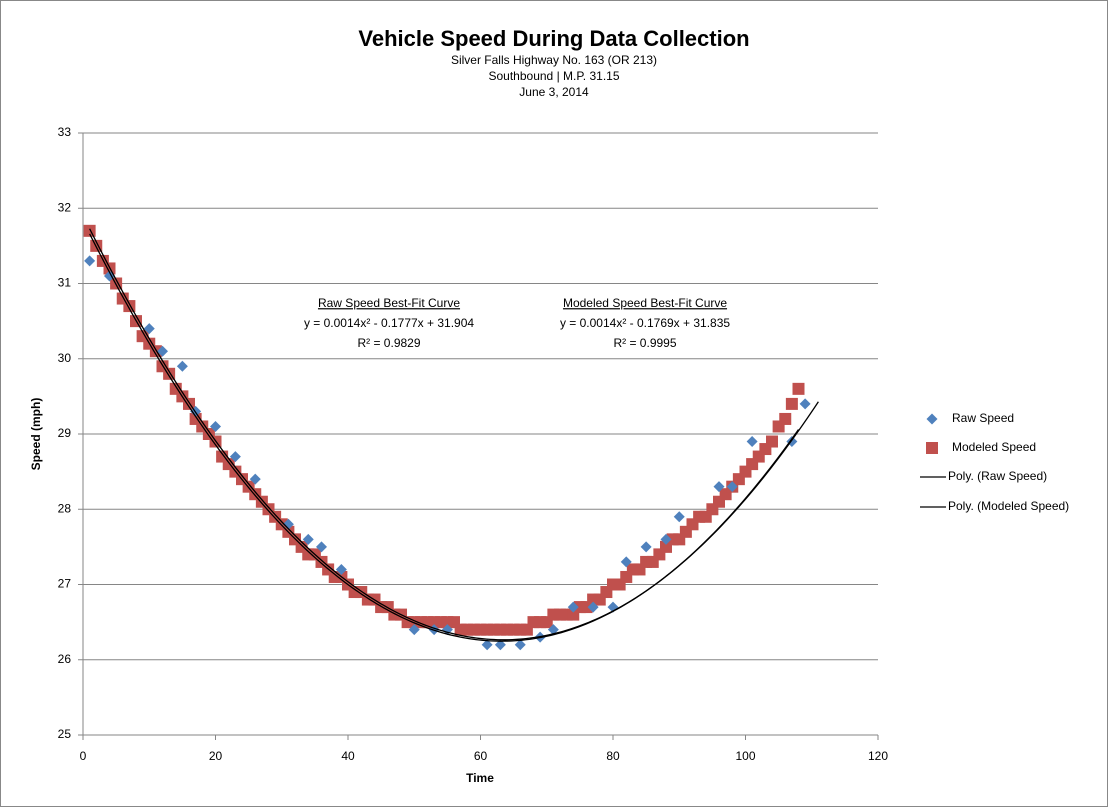 The height and width of the screenshot is (808, 1109). Describe the element at coordinates (65, 659) in the screenshot. I see `y-tick-label: 26` at that location.